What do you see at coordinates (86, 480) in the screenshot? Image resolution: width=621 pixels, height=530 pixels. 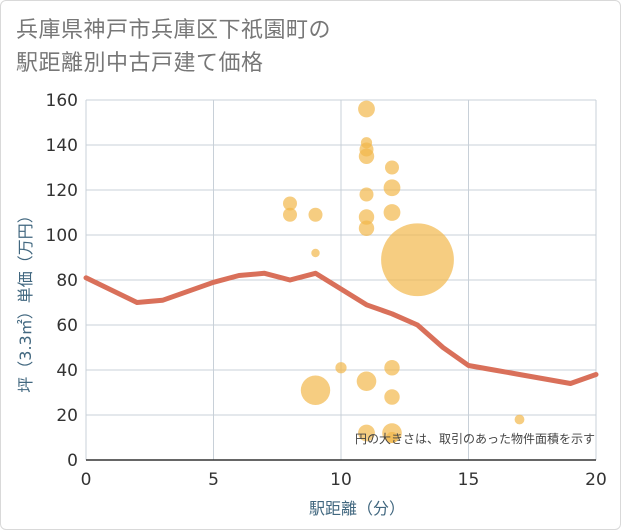 I see `x-tick-label: 0` at bounding box center [86, 480].